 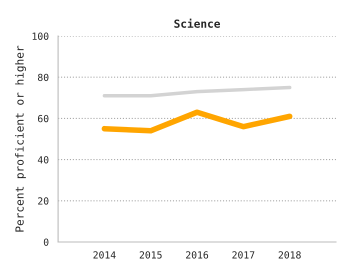 What do you see at coordinates (20, 139) in the screenshot?
I see `y-axis-title: Percent proficient or higher` at bounding box center [20, 139].